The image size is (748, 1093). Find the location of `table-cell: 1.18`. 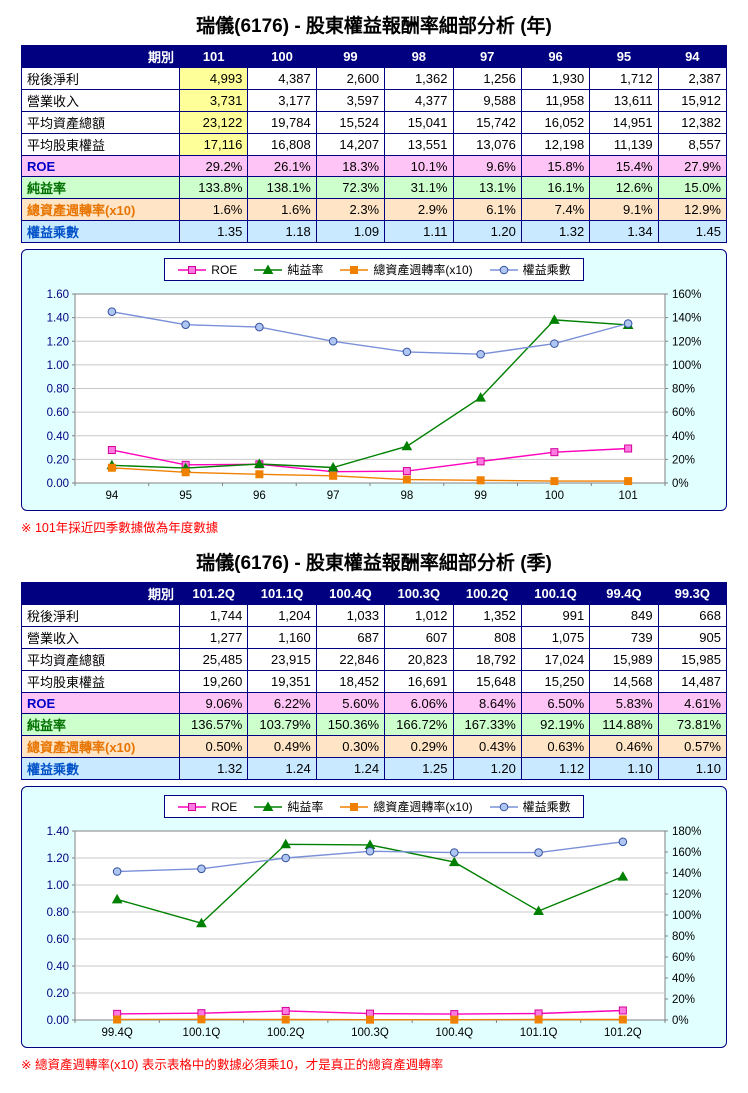

table-cell: 1.18 is located at coordinates (282, 232).